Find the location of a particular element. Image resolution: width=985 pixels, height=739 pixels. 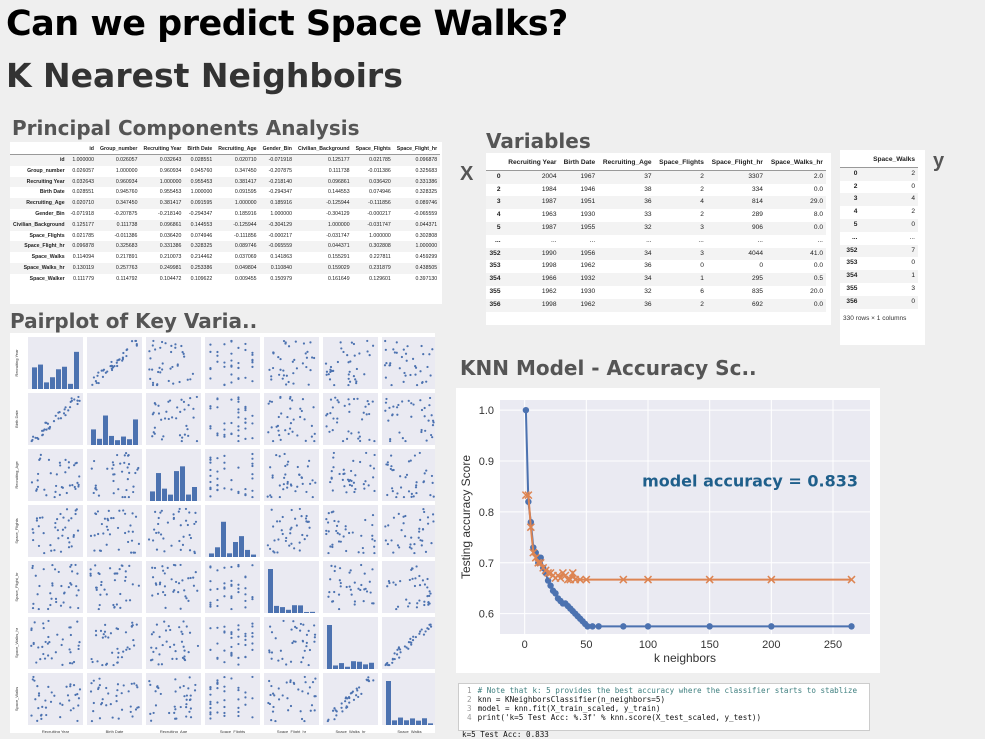

x-table-cell: 1967 is located at coordinates (588, 176).